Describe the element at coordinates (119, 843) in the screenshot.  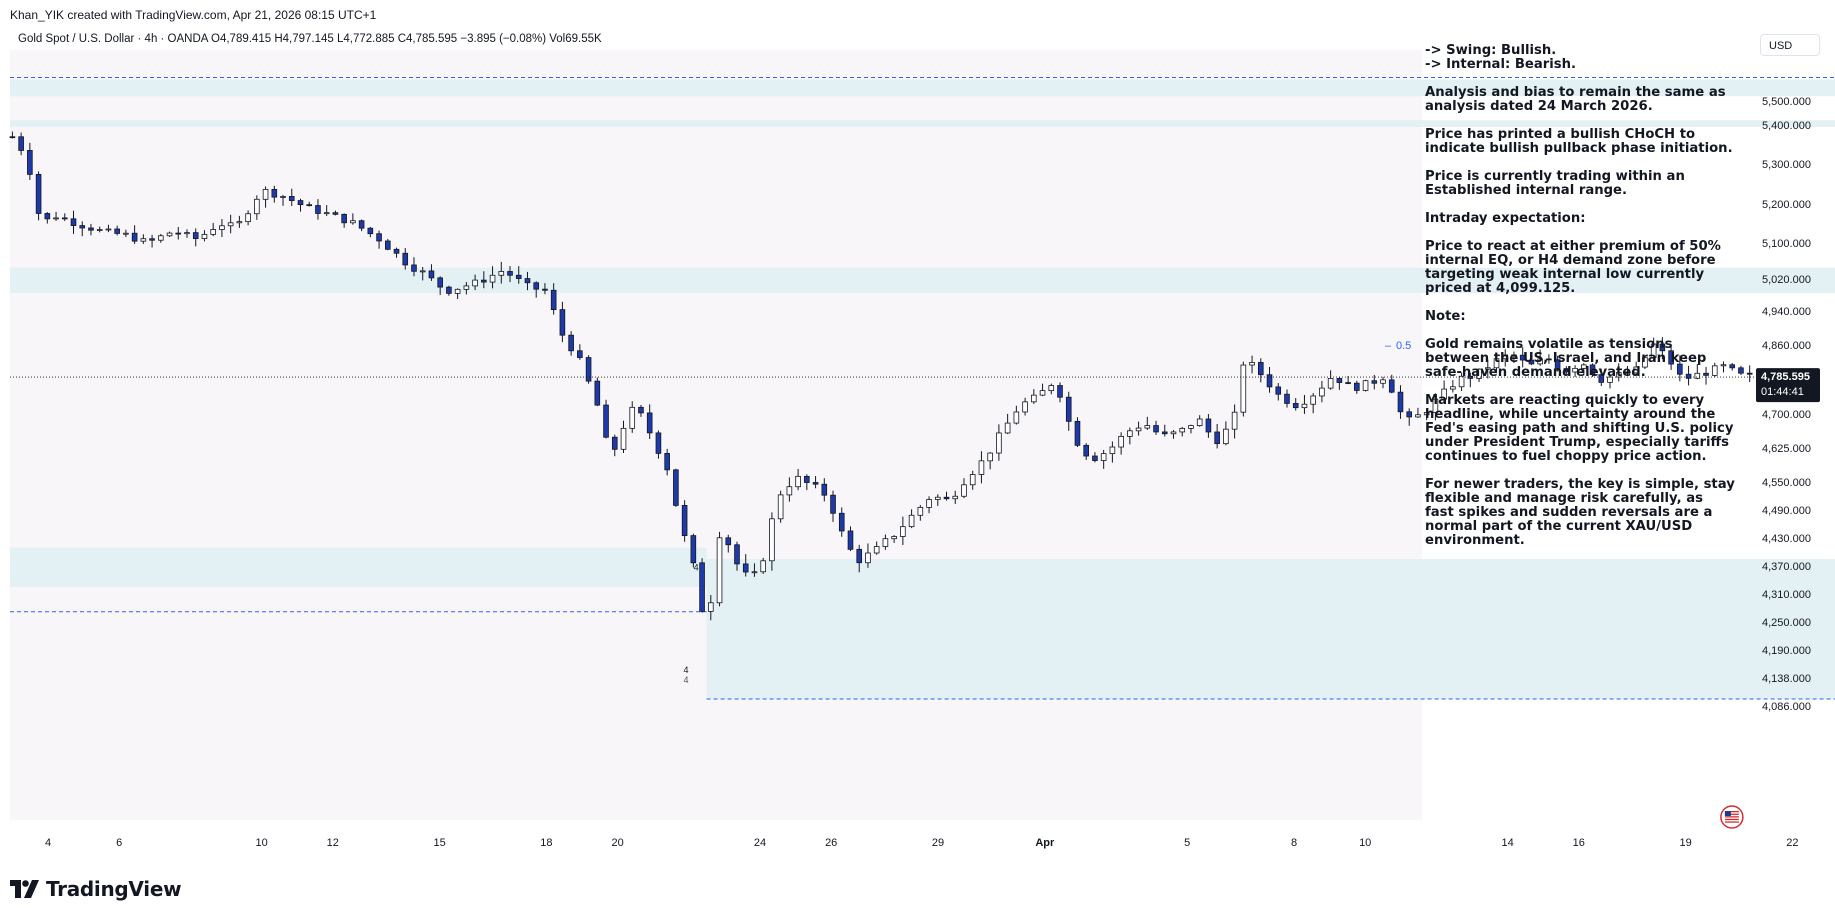
I see `time-tick-label: 6` at that location.